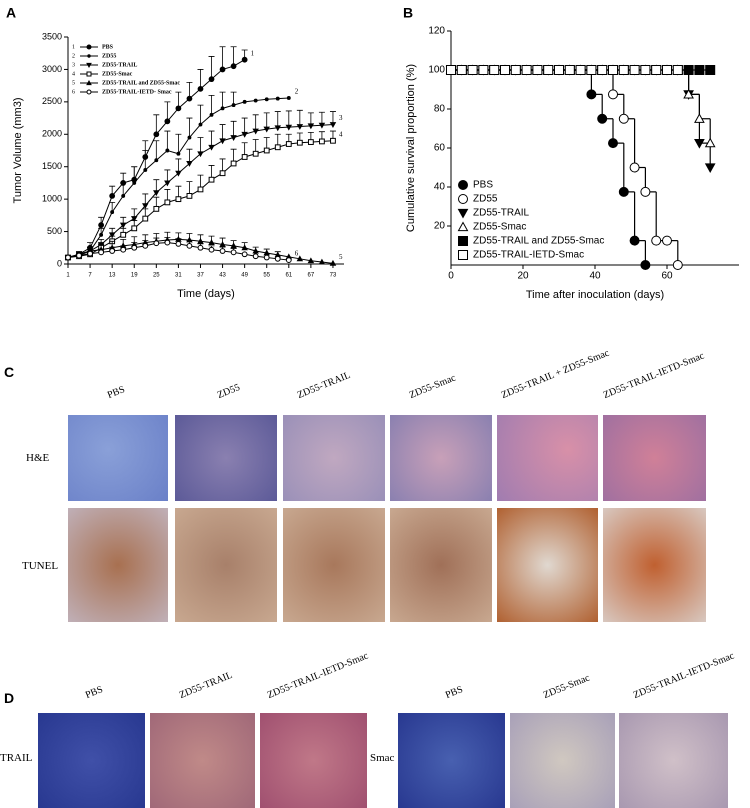  Describe the element at coordinates (40, 566) in the screenshot. I see `row-label: TUNEL` at that location.